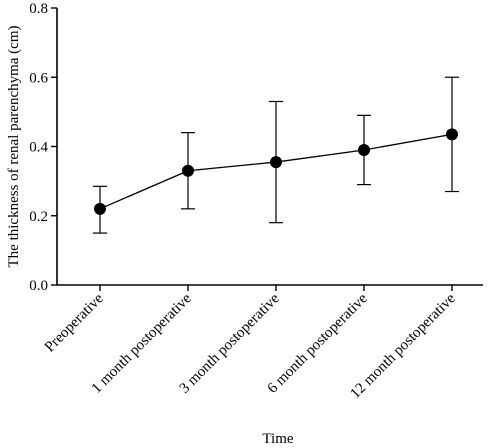 The width and height of the screenshot is (500, 448). What do you see at coordinates (38, 9) in the screenshot?
I see `y-tick-label: 0.8` at bounding box center [38, 9].